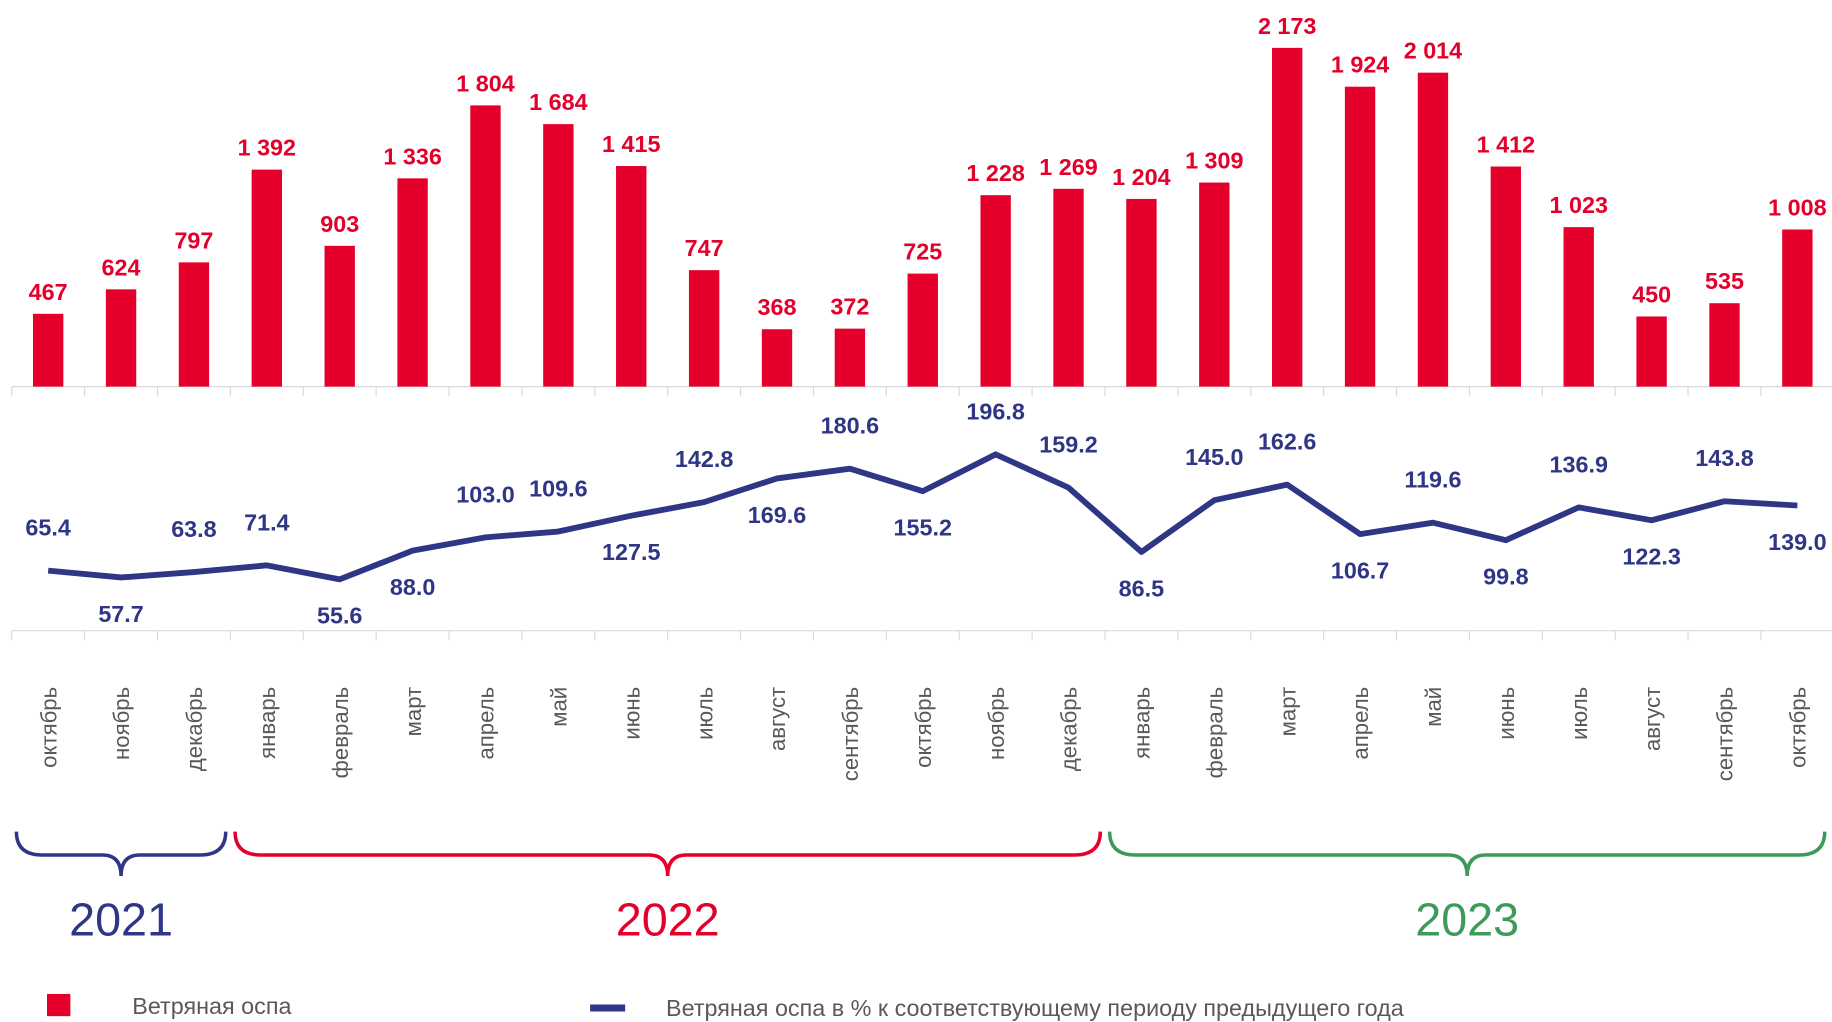 The image size is (1832, 1022). I want to click on bar-label: 1 269, so click(1068, 167).